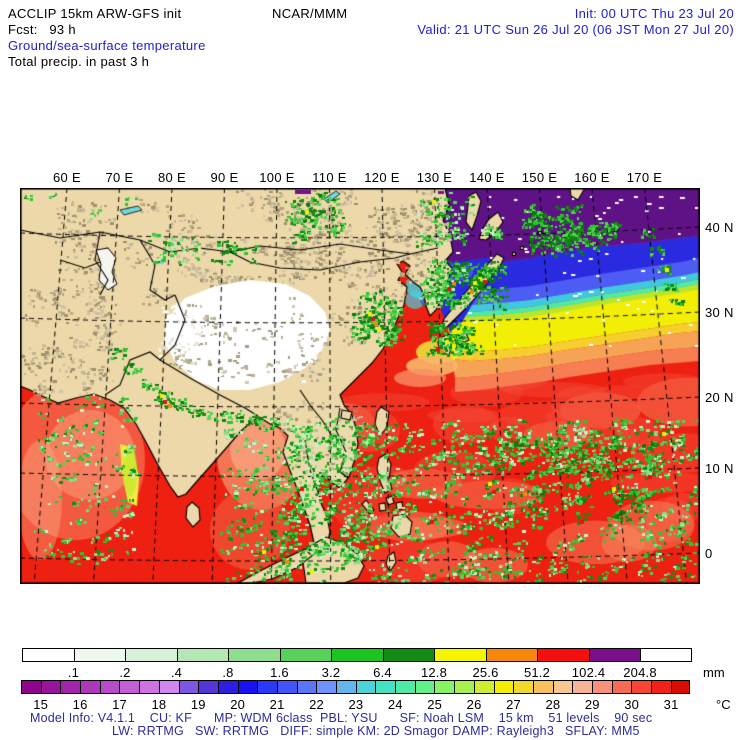 The height and width of the screenshot is (740, 740). What do you see at coordinates (125, 672) in the screenshot?
I see `colorbar-tick-label: .2` at bounding box center [125, 672].